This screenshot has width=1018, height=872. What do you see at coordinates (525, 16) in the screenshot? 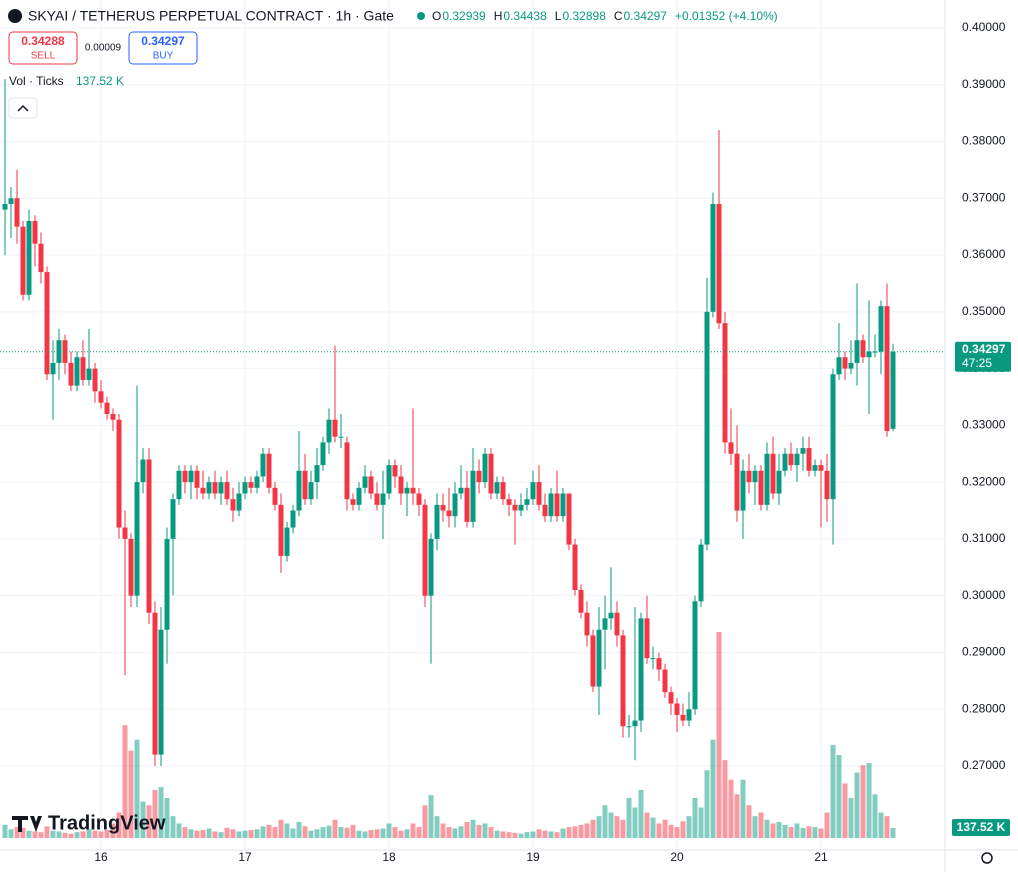
I see `legend-value: 0.34438` at bounding box center [525, 16].